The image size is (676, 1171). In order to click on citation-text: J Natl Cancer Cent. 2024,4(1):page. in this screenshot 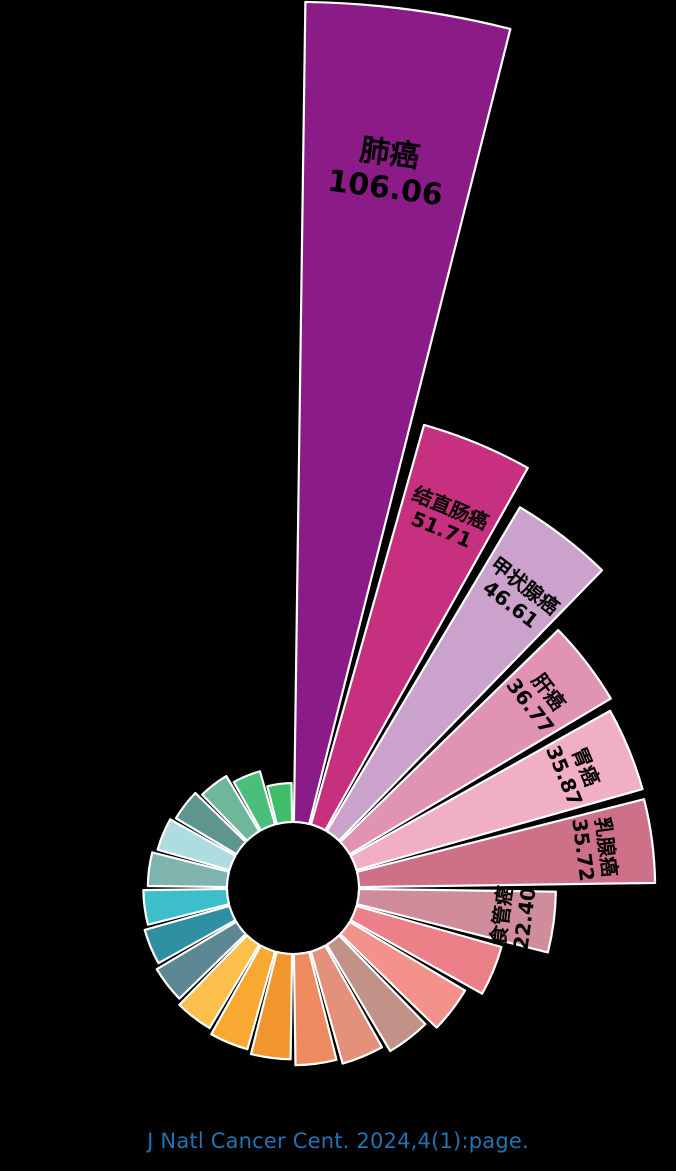, I will do `click(338, 1141)`.